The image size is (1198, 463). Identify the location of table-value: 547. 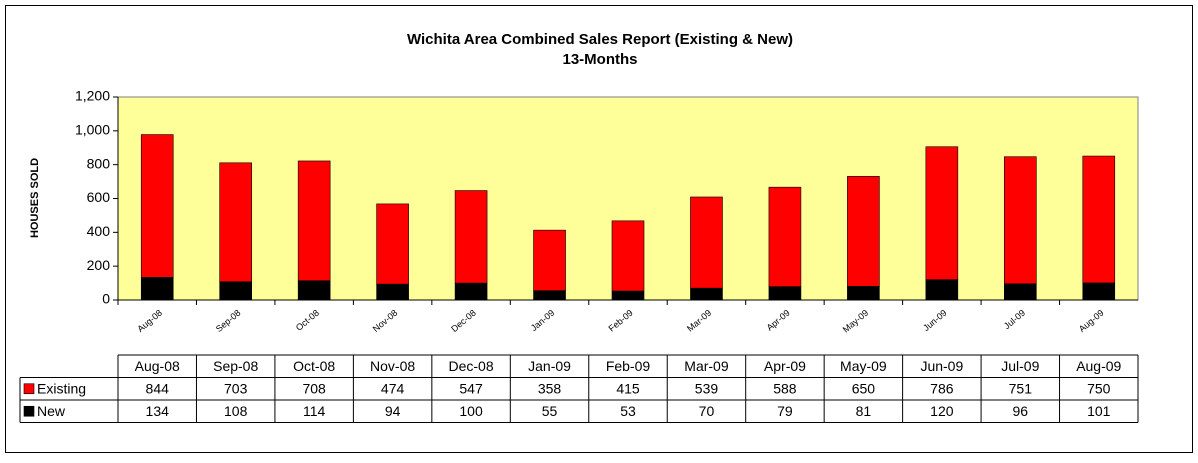
(471, 388).